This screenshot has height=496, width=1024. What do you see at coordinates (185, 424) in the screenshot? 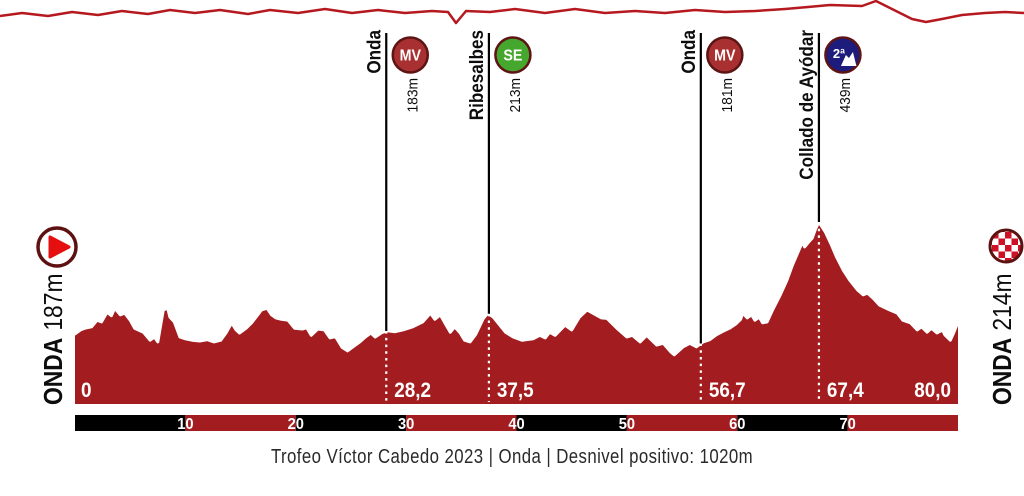
I see `scale-tick-label: 10` at bounding box center [185, 424].